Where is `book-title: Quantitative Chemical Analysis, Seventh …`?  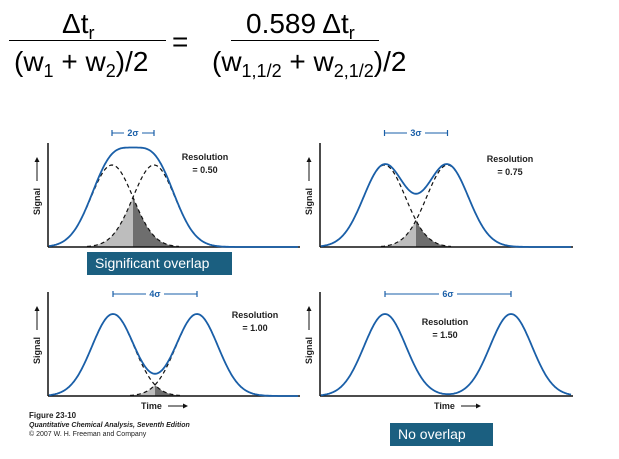 book-title: Quantitative Chemical Analysis, Seventh … is located at coordinates (109, 425).